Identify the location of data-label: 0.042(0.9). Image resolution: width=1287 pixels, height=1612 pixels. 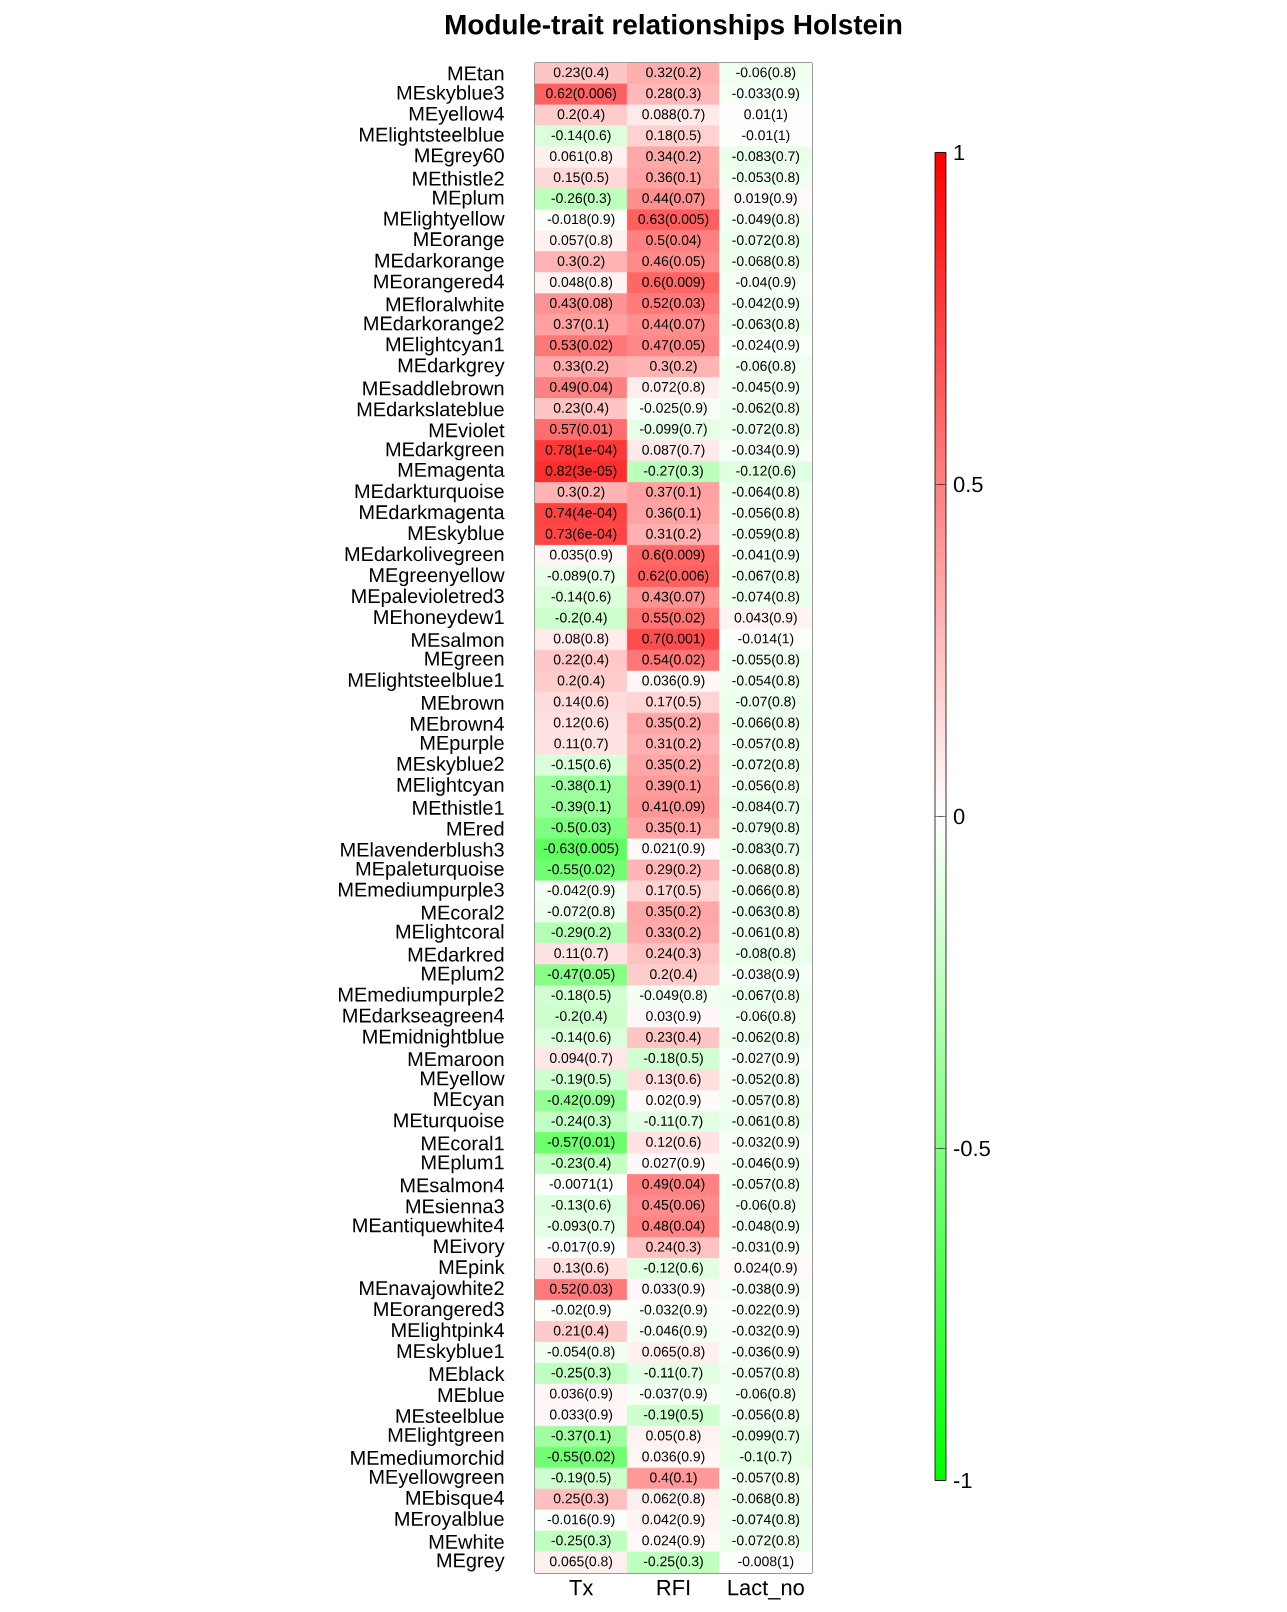
(673, 1521).